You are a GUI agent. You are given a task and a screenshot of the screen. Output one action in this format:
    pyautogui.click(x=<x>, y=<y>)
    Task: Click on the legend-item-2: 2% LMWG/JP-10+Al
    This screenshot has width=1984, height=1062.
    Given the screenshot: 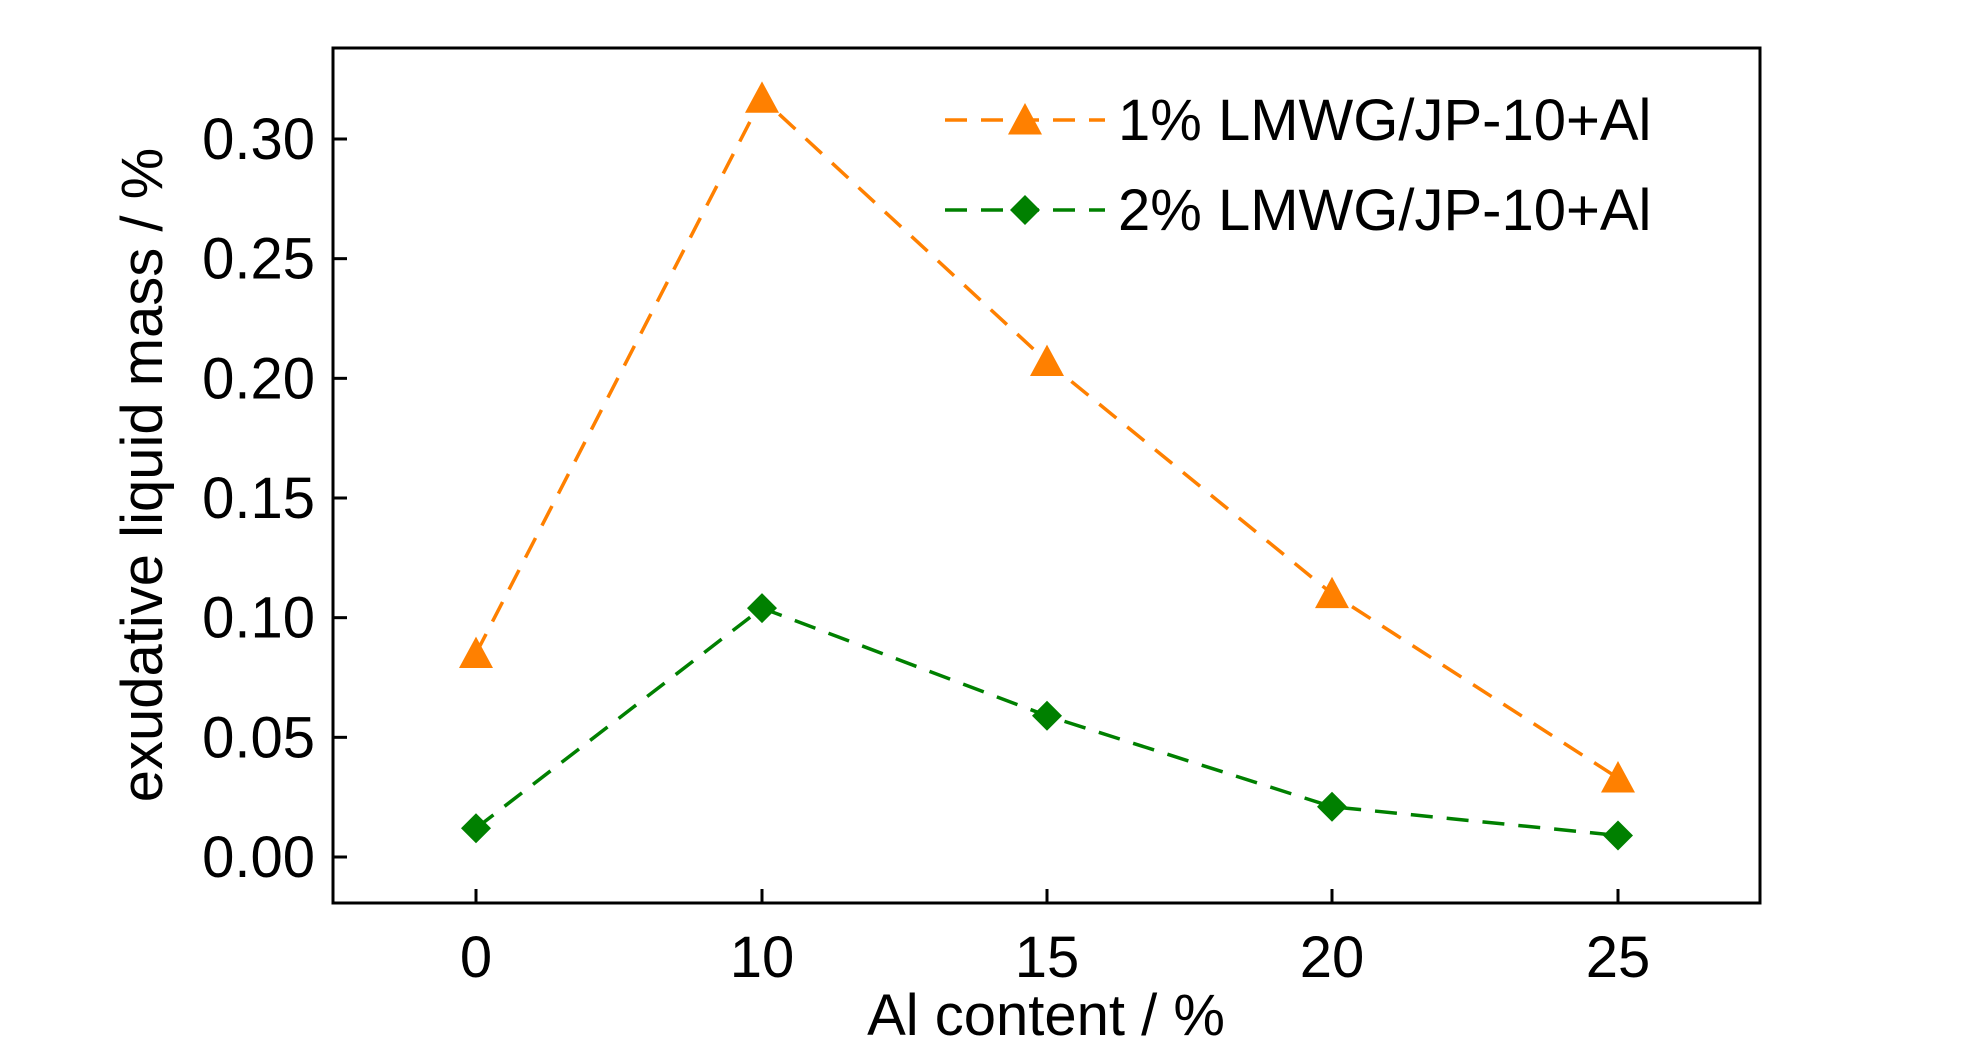 What is the action you would take?
    pyautogui.click(x=1298, y=210)
    